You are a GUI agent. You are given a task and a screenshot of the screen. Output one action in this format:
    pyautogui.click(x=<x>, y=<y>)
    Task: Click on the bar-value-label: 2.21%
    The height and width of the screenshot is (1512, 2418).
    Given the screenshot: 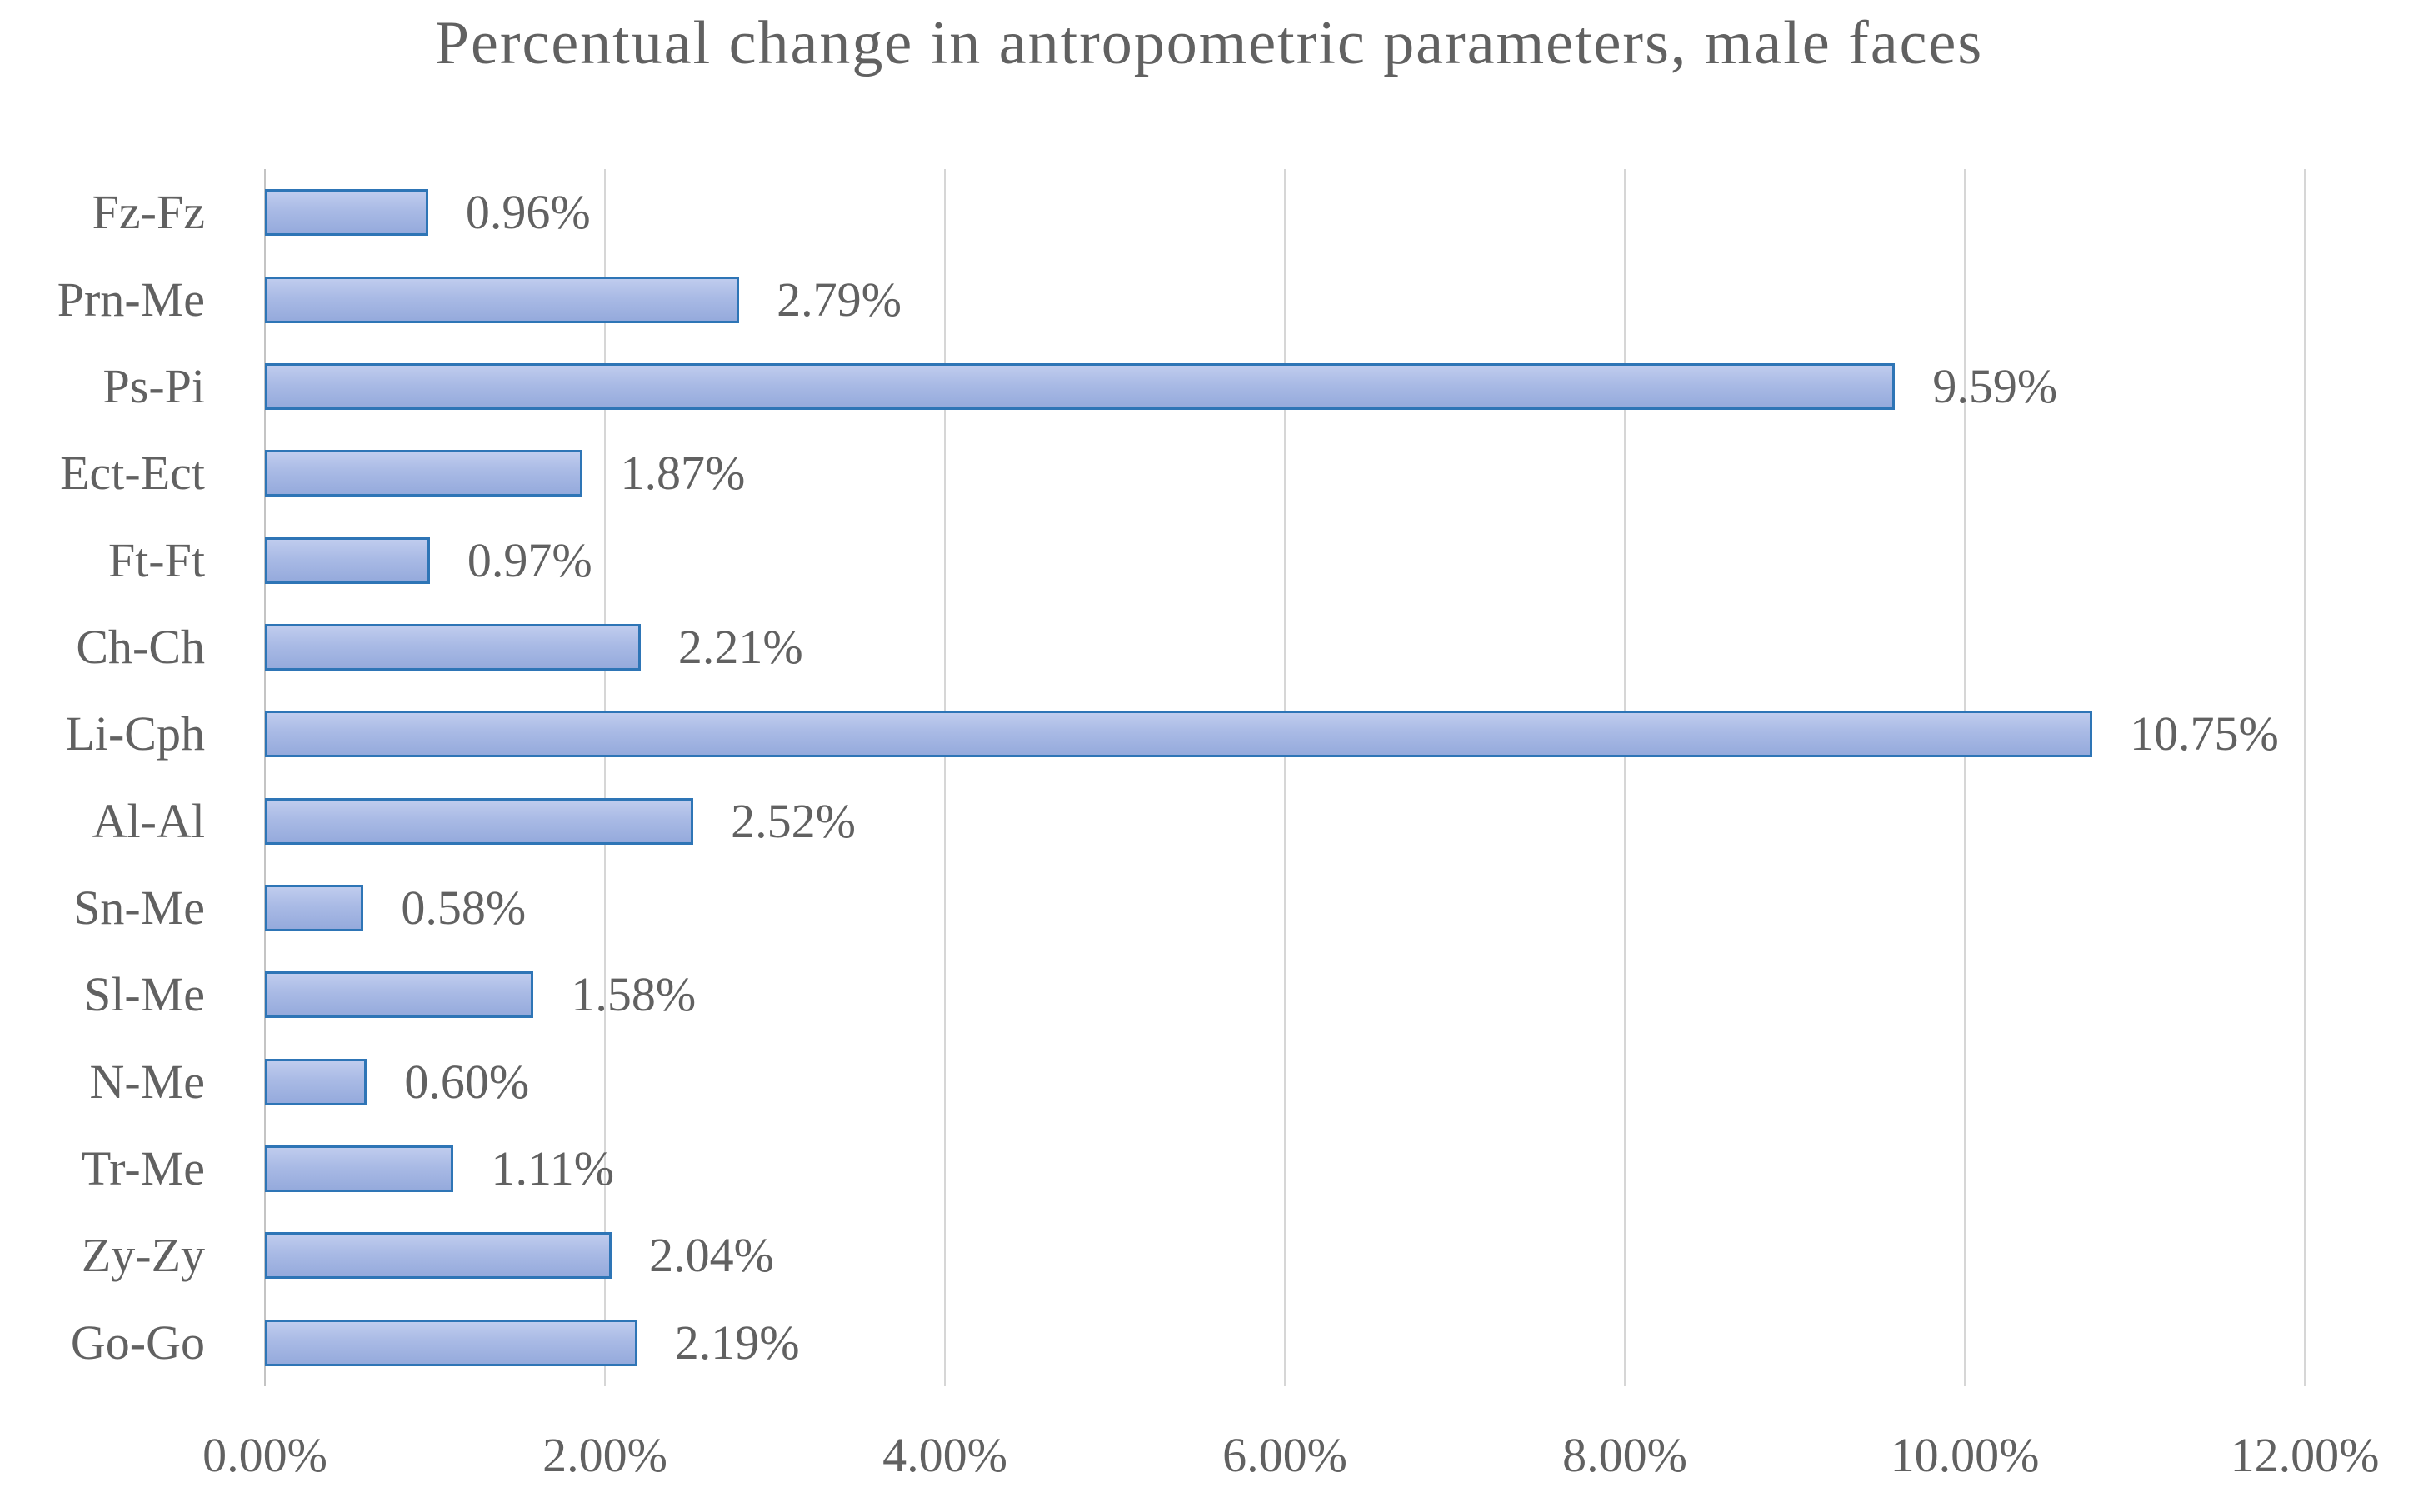 What is the action you would take?
    pyautogui.click(x=740, y=646)
    